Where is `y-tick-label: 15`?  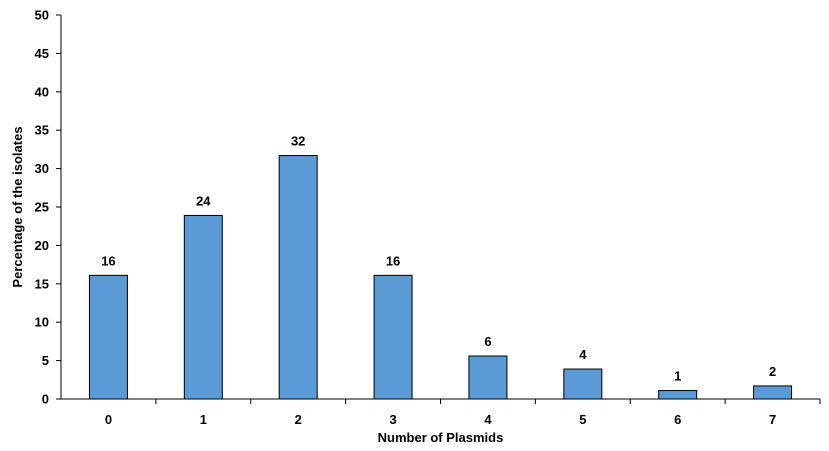 y-tick-label: 15 is located at coordinates (42, 283).